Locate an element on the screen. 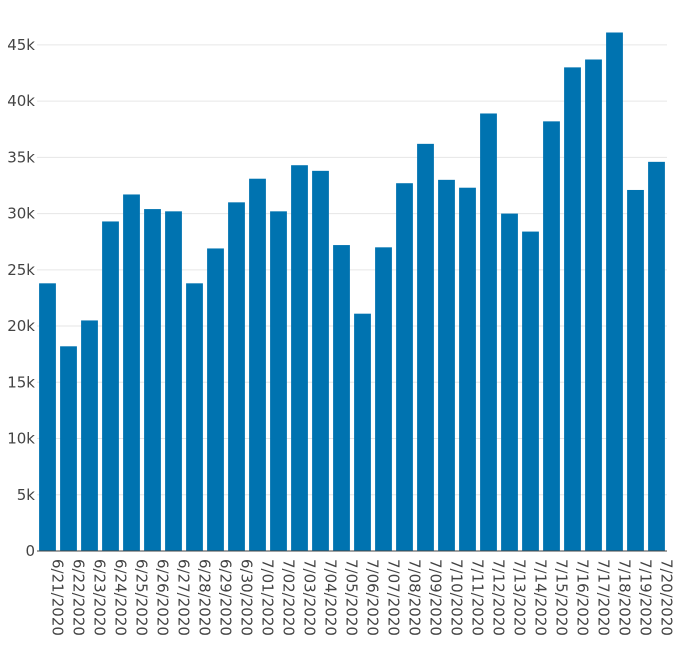 The width and height of the screenshot is (680, 654). y-tick-label: 25k is located at coordinates (21, 270).